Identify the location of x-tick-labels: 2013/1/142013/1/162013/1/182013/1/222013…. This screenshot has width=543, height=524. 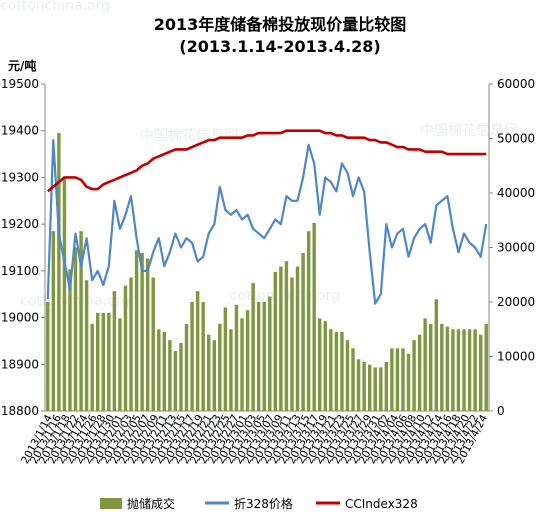
(254, 438).